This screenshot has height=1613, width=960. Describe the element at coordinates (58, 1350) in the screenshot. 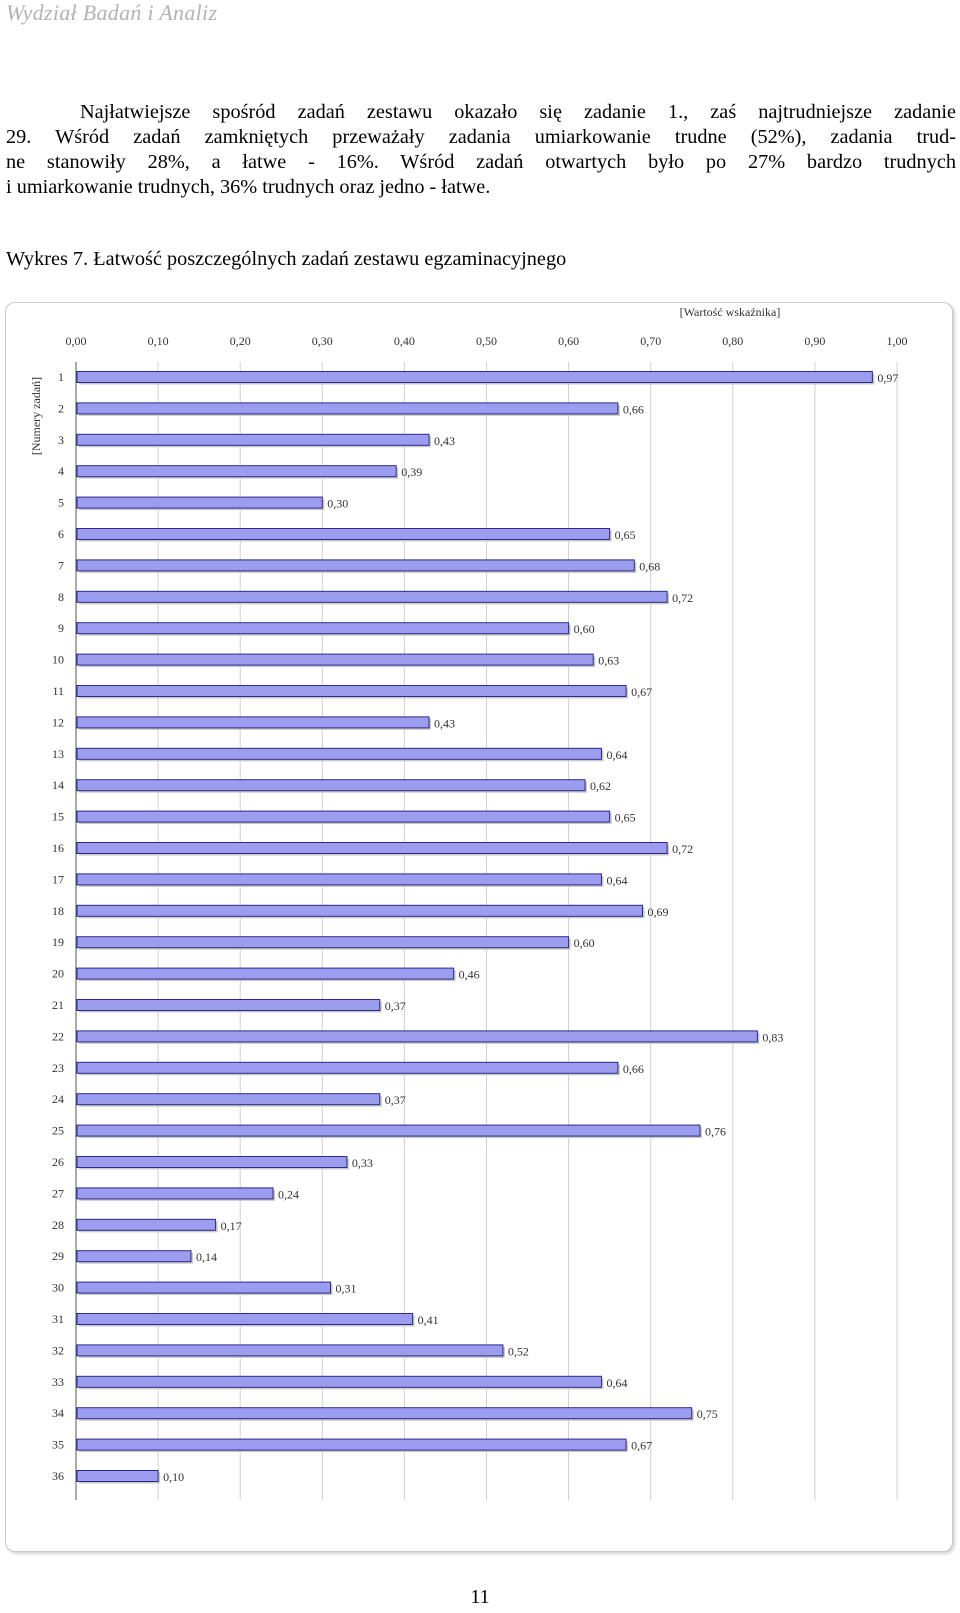

I see `y-tick-label: 32` at that location.